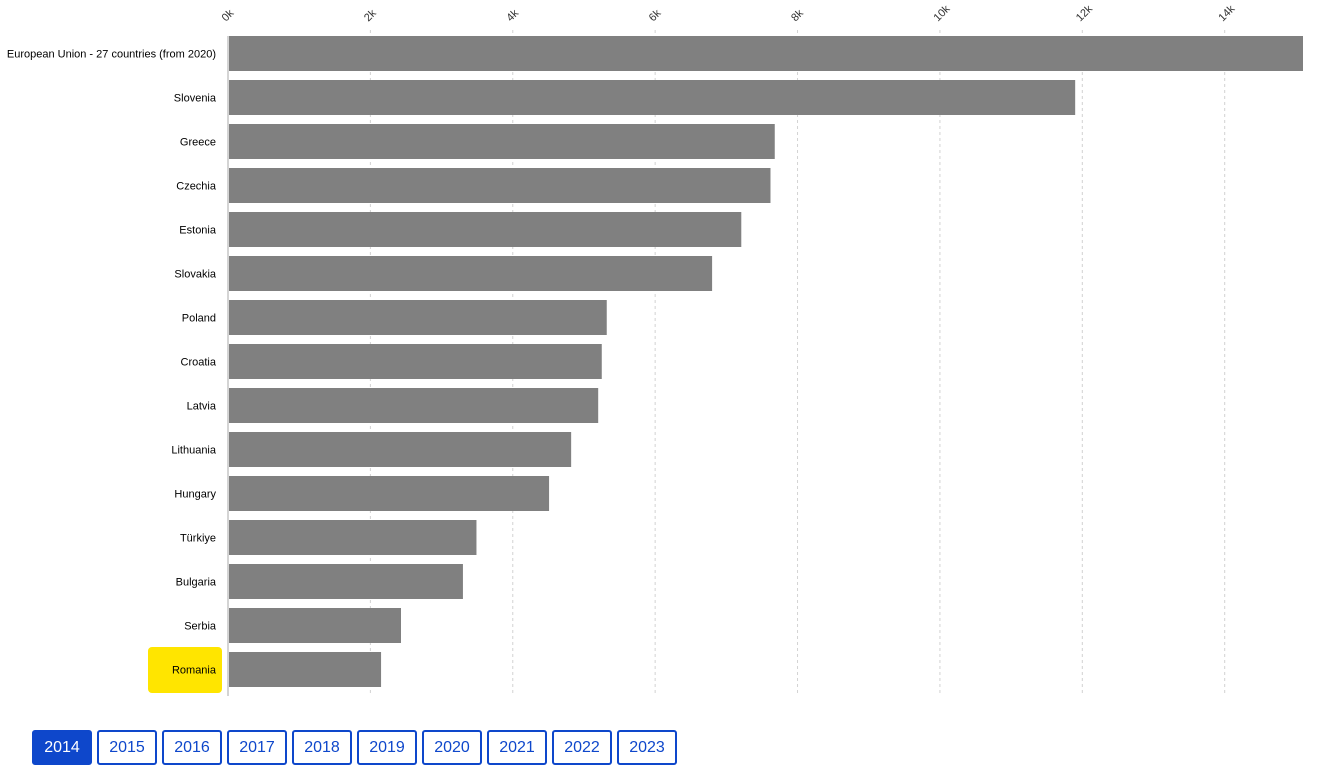 Image resolution: width=1321 pixels, height=770 pixels. What do you see at coordinates (655, 15) in the screenshot?
I see `x-tick-label: 6k` at bounding box center [655, 15].